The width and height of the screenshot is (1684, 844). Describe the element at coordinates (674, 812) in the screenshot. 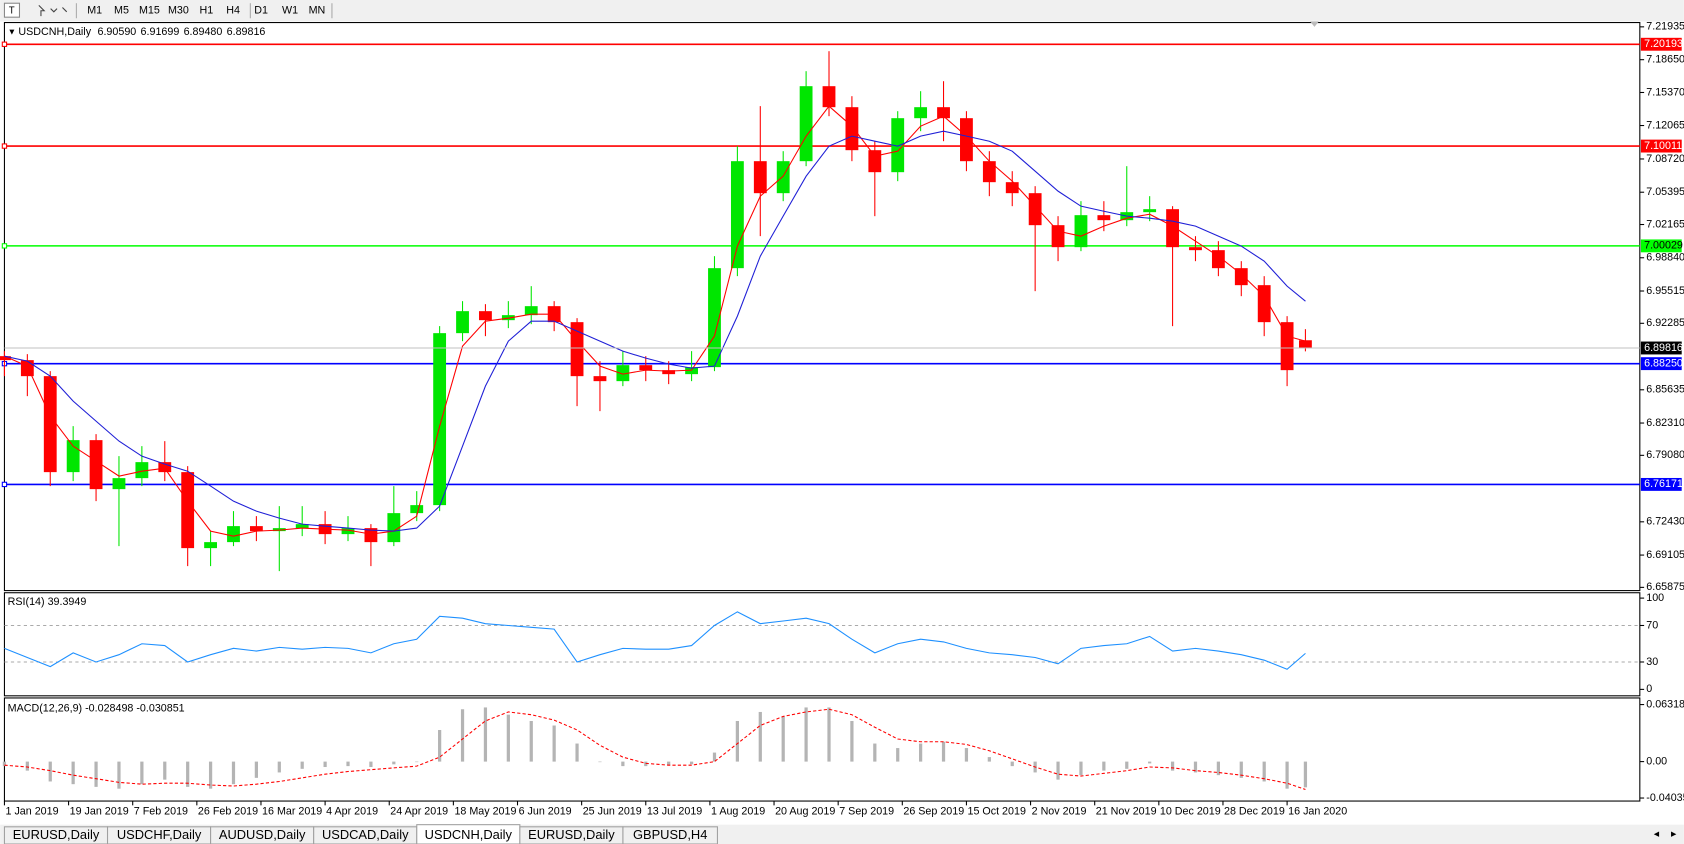

I see `date-tick-label: 13 Jul 2019` at that location.